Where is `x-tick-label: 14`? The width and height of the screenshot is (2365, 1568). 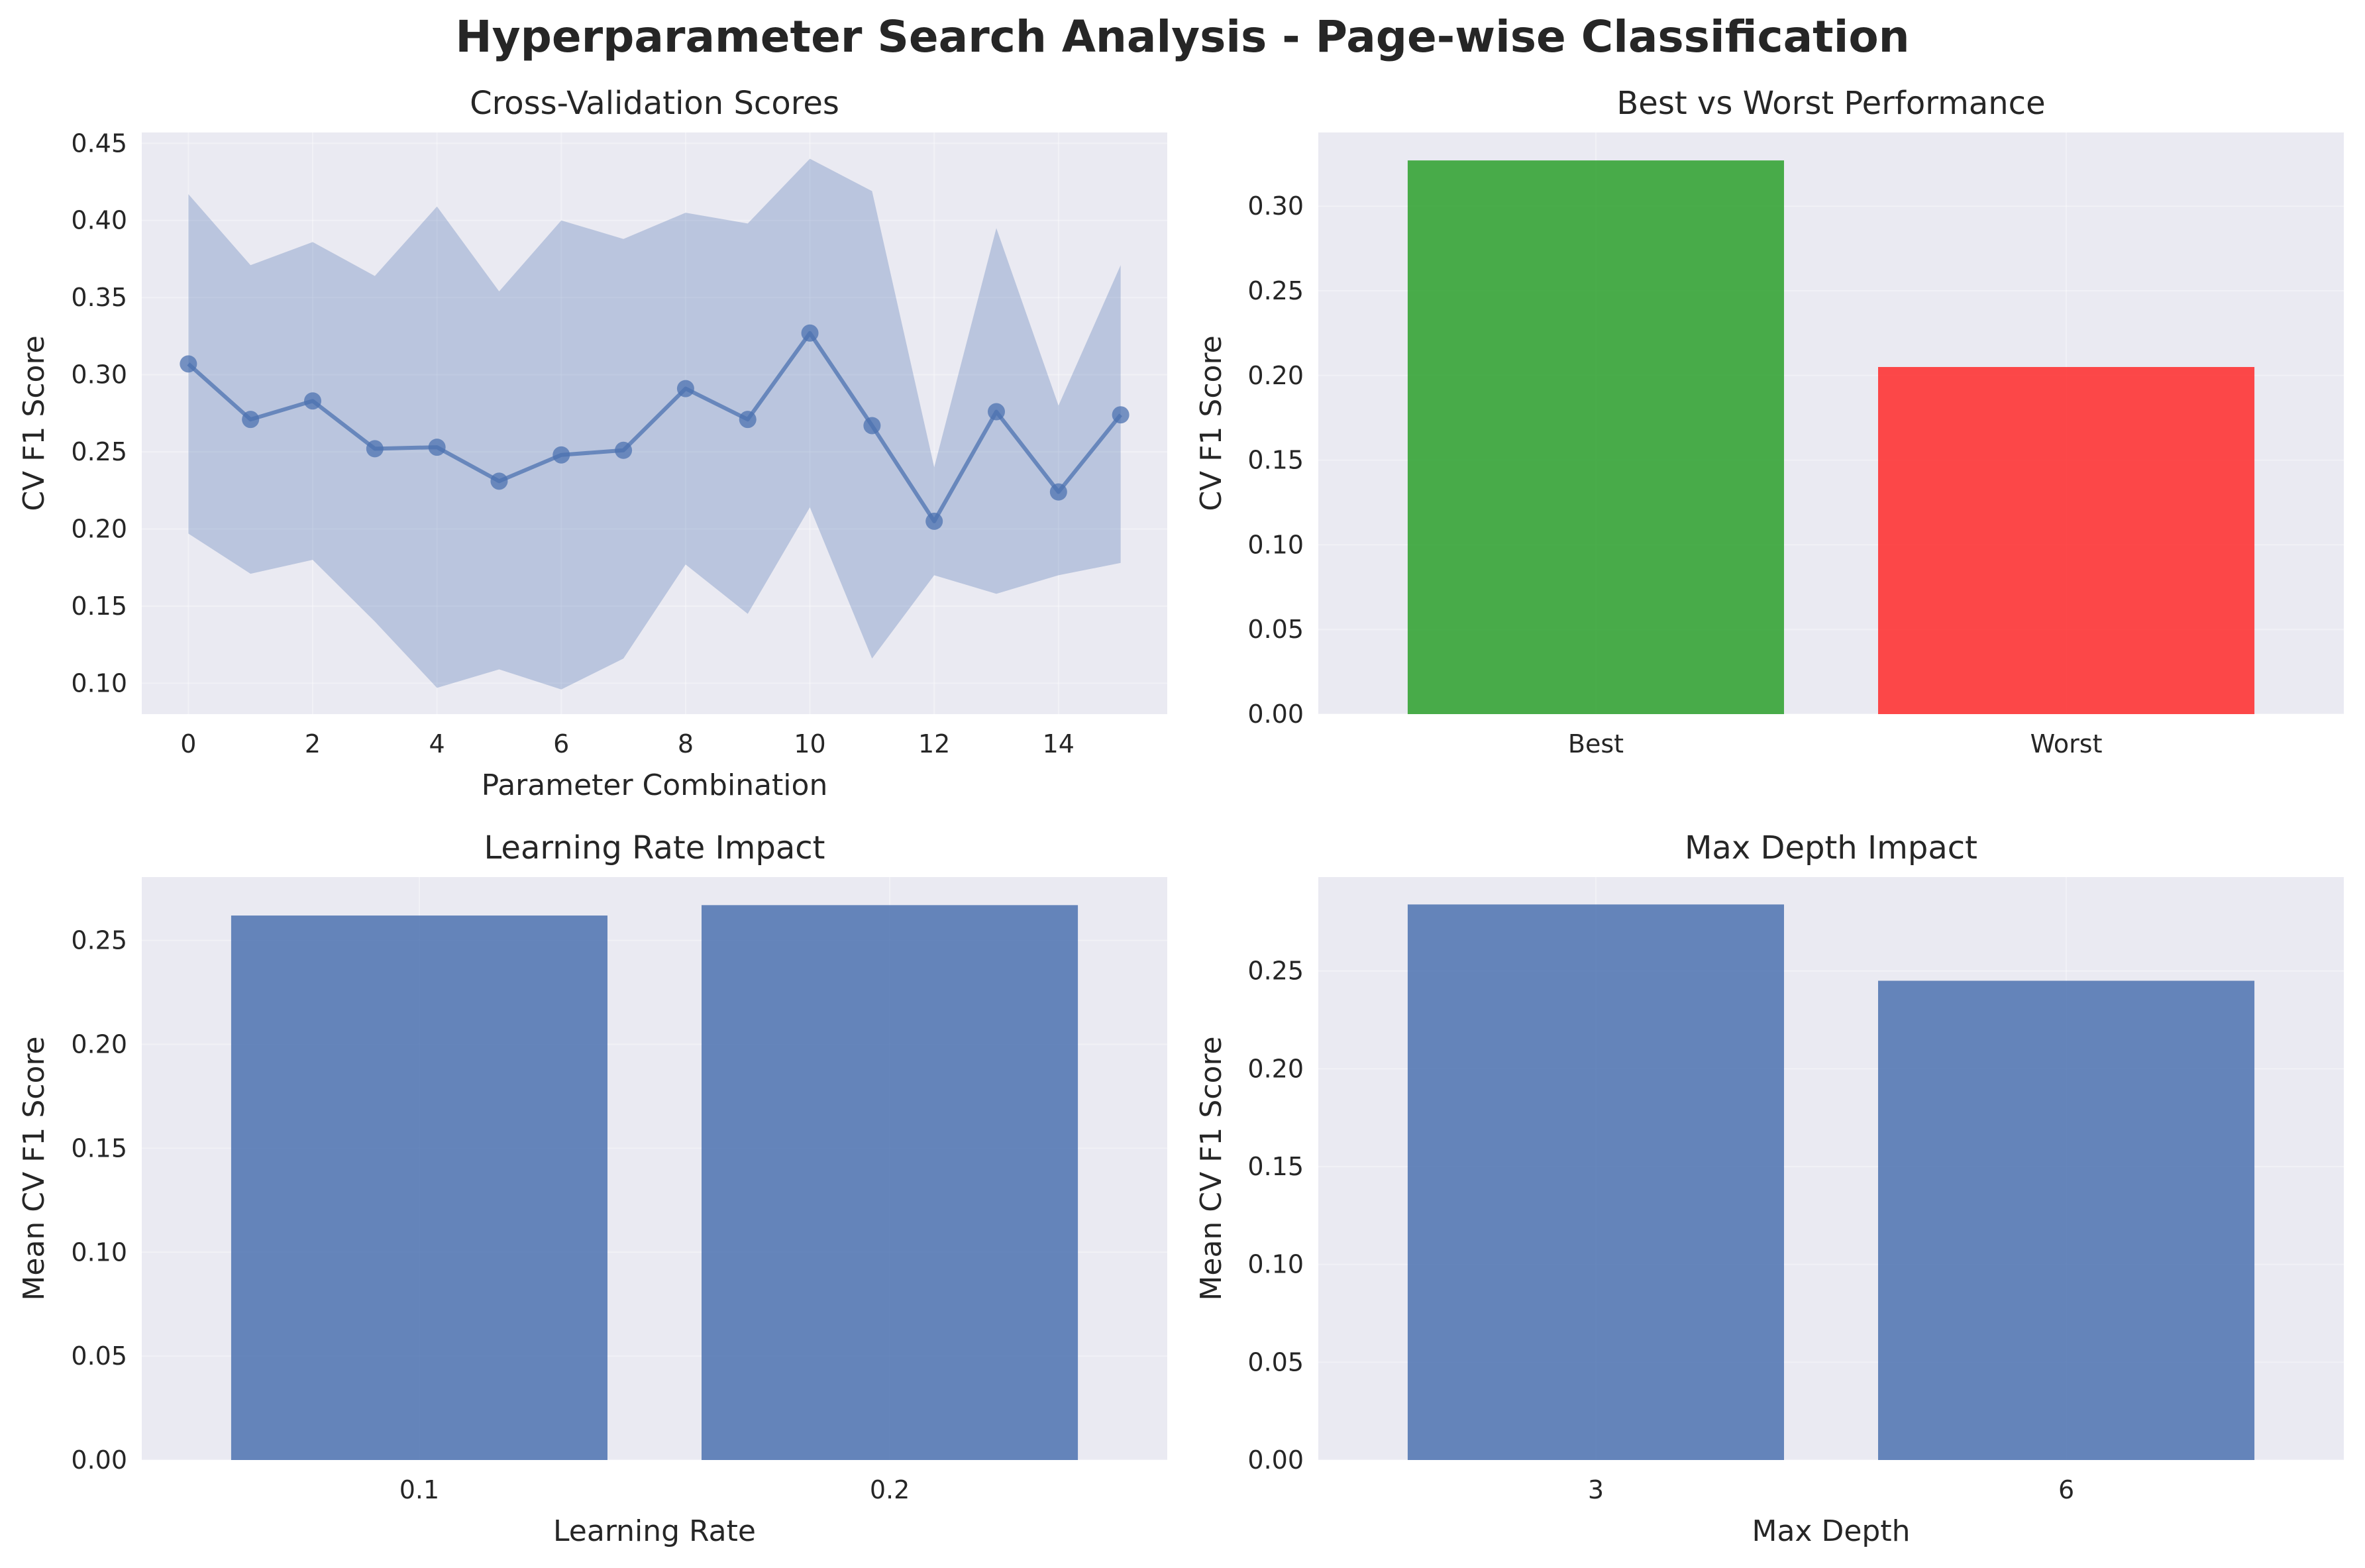
x-tick-label: 14 is located at coordinates (1059, 743).